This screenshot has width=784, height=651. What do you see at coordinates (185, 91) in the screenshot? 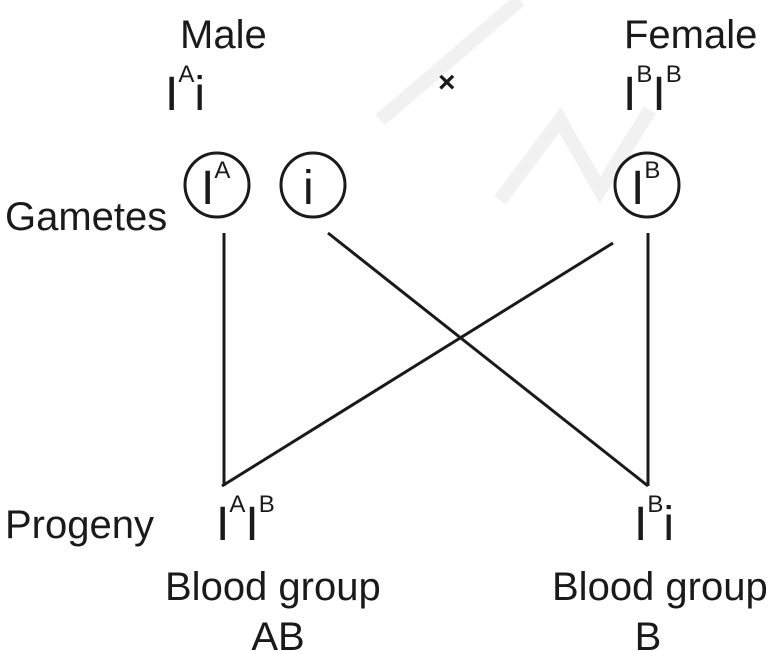
I see `male-genotype: IAi` at bounding box center [185, 91].